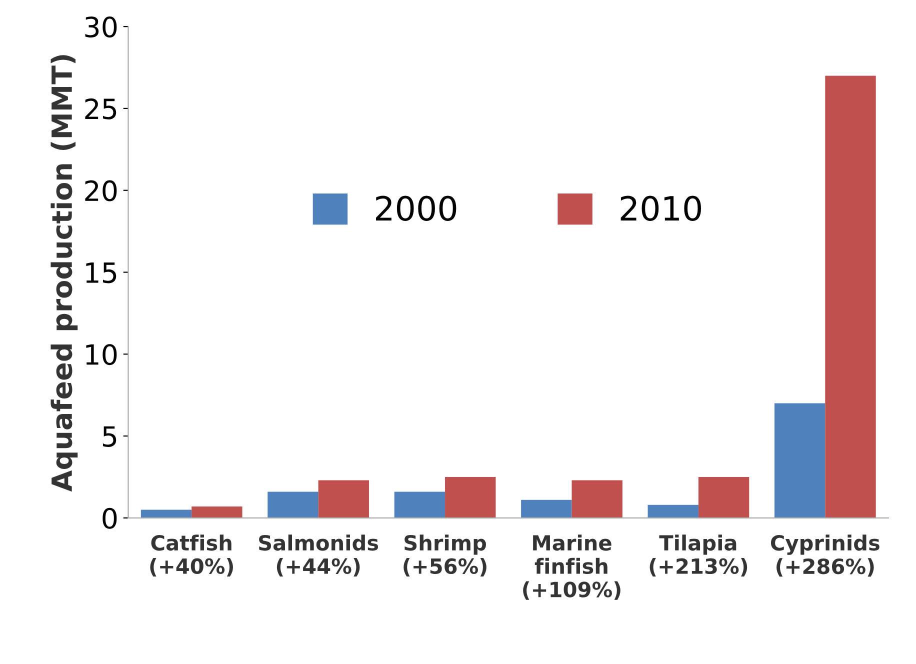  I want to click on x-tick-label: Cyprinids (+286%), so click(825, 555).